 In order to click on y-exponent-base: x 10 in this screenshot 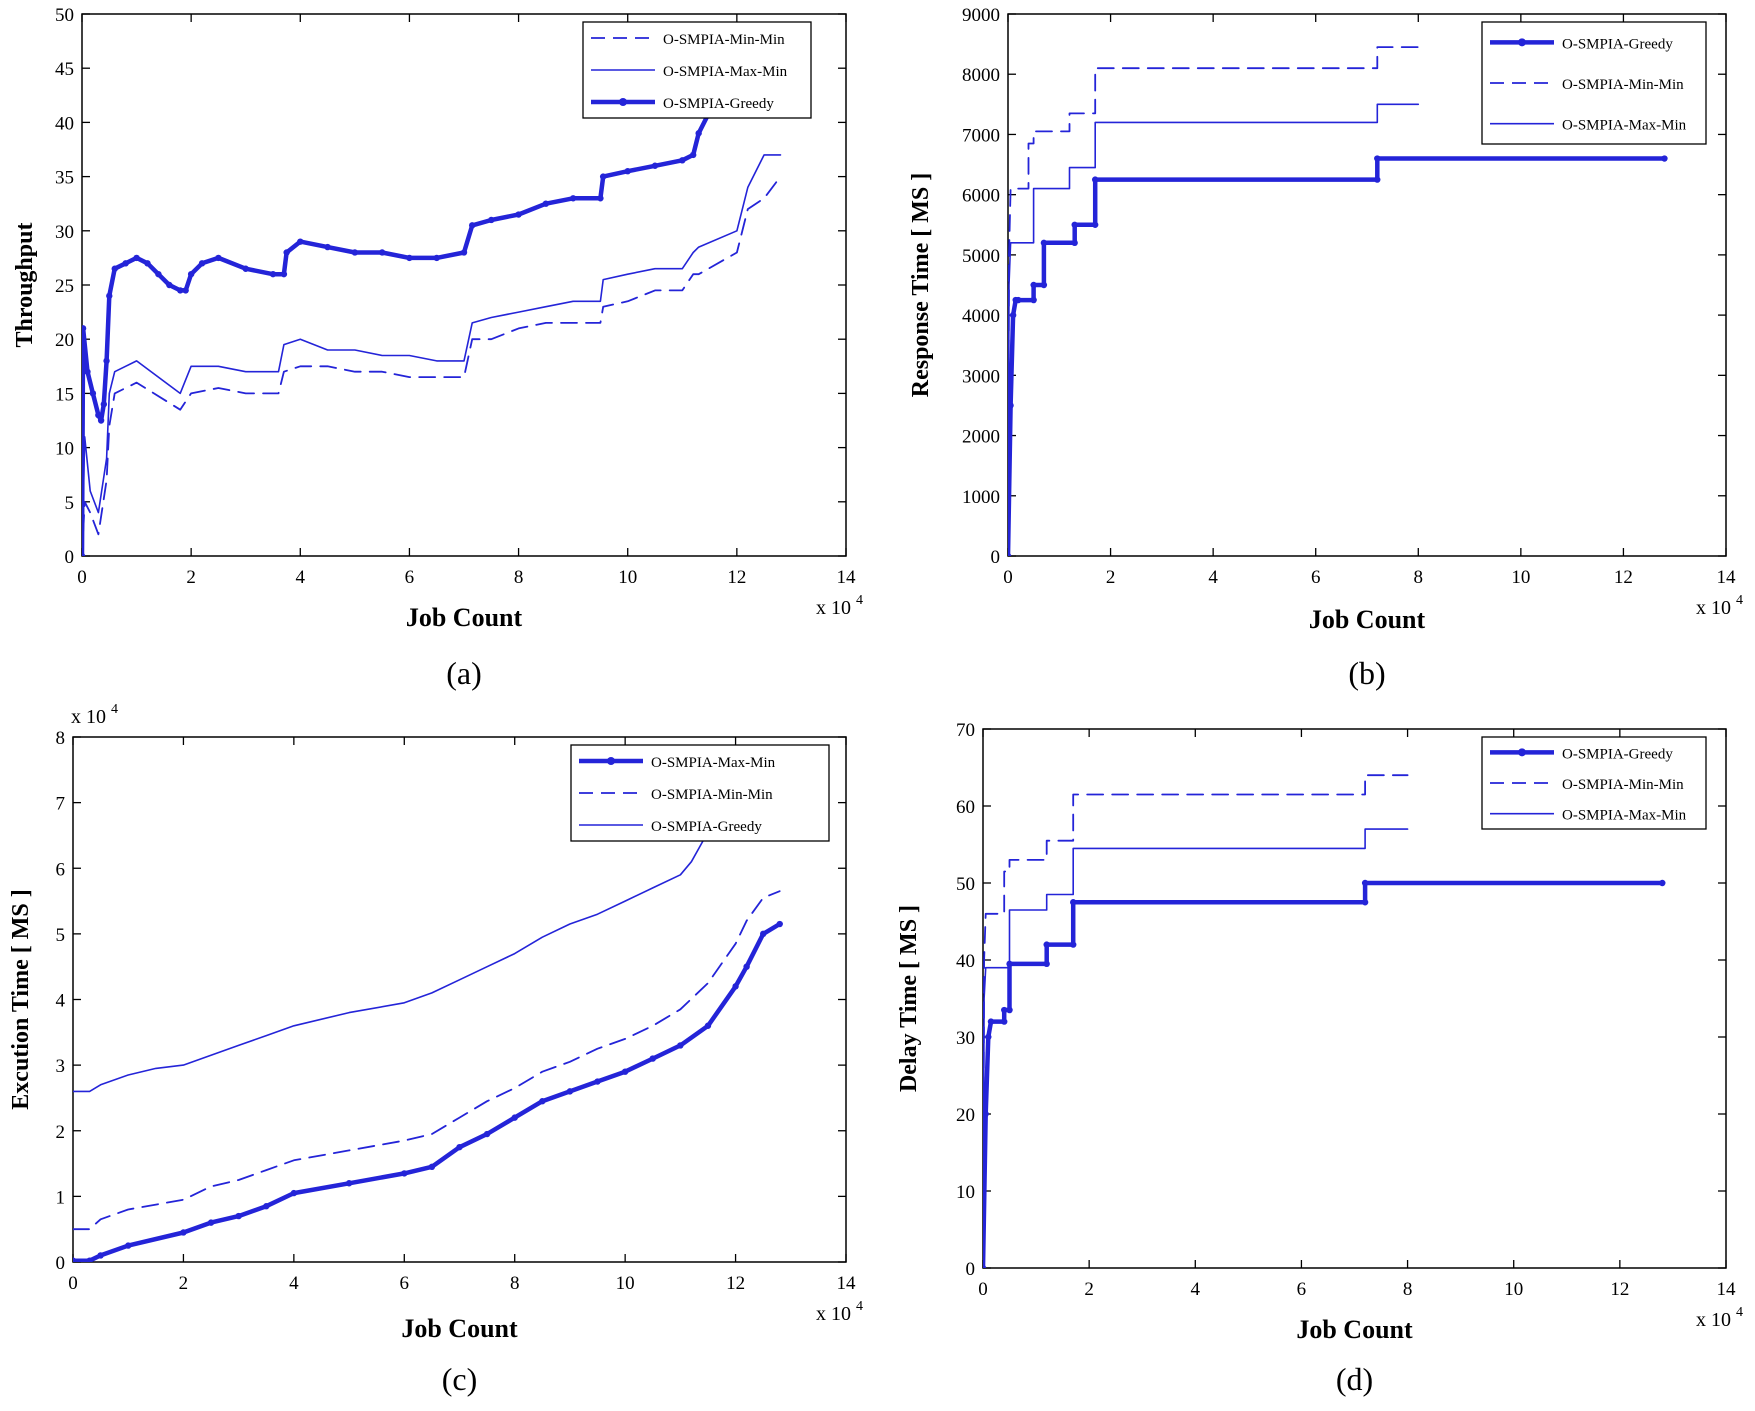, I will do `click(91, 717)`.